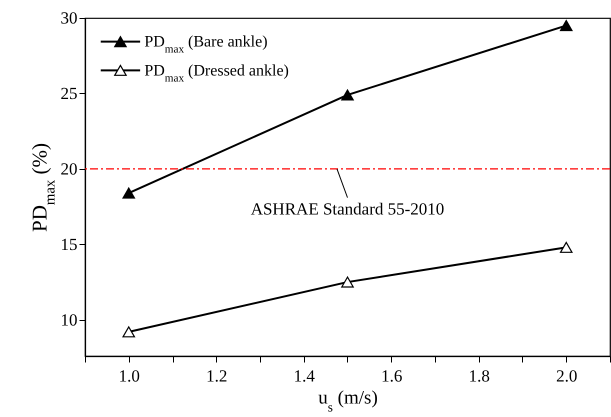 Image resolution: width=611 pixels, height=417 pixels. What do you see at coordinates (217, 376) in the screenshot?
I see `x-tick-label: 1.2` at bounding box center [217, 376].